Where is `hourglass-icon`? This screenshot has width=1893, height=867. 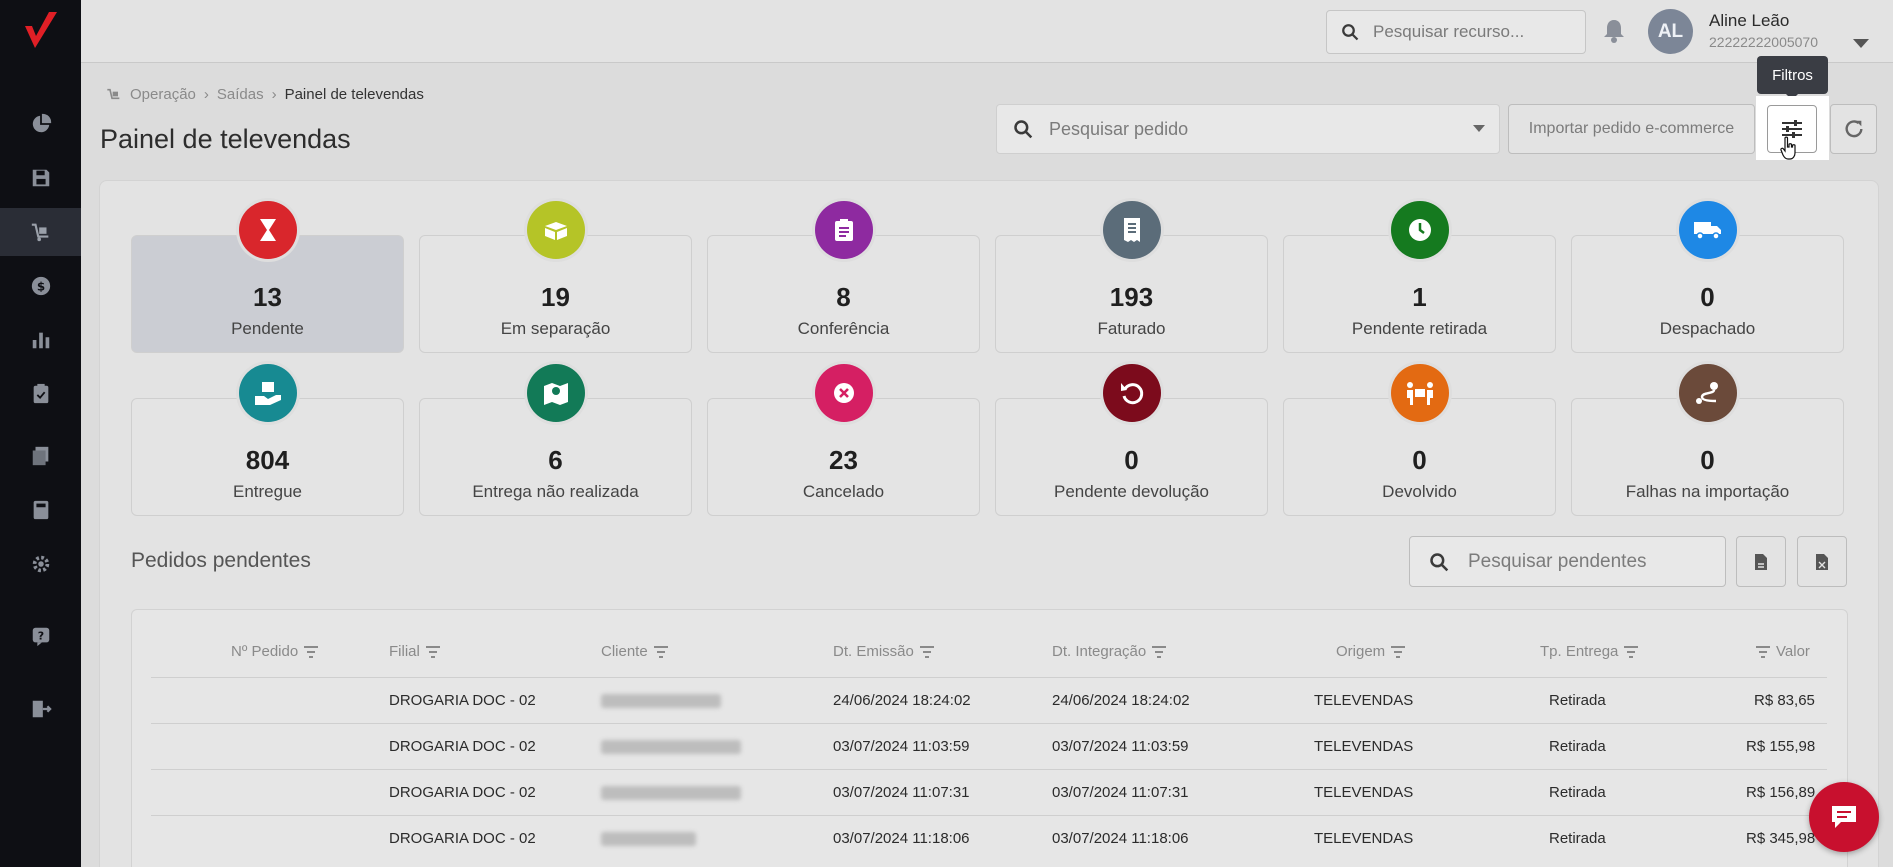
hourglass-icon is located at coordinates (267, 230).